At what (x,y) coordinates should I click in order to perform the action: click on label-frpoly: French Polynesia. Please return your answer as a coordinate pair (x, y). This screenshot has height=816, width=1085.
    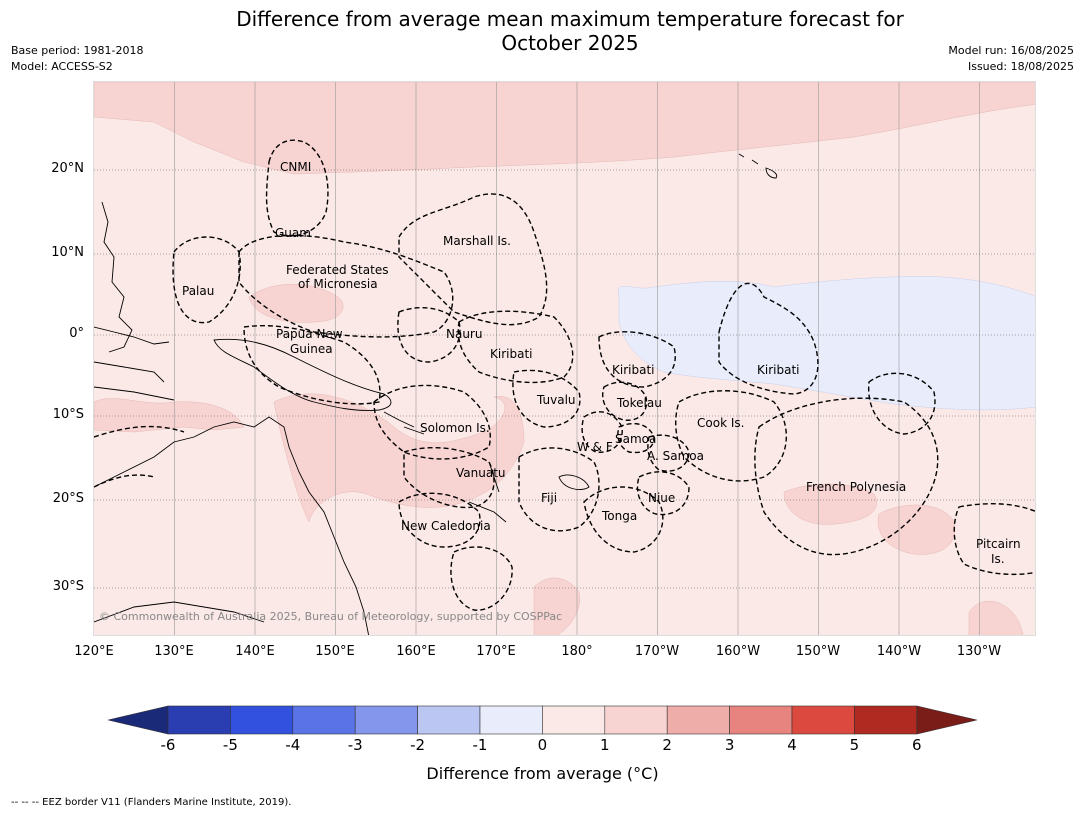
    Looking at the image, I should click on (856, 487).